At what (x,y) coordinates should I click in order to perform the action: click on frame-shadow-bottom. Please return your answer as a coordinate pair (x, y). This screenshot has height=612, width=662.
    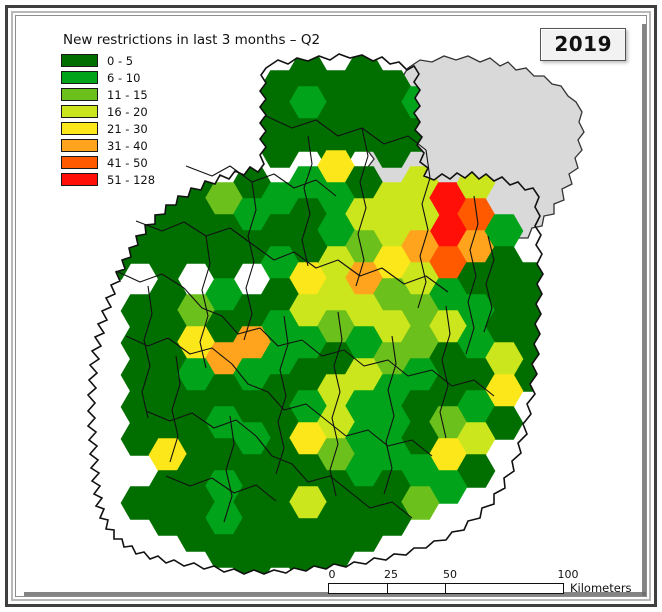
    Looking at the image, I should click on (335, 594).